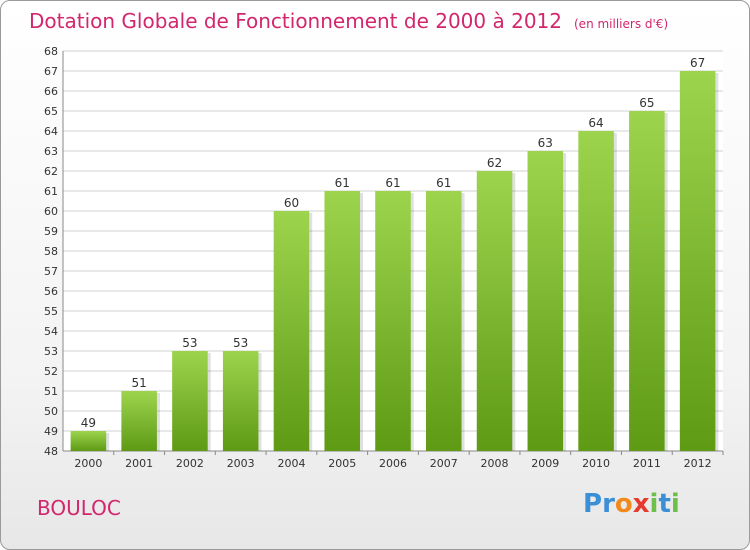  I want to click on x-tick-label: 2011, so click(647, 463).